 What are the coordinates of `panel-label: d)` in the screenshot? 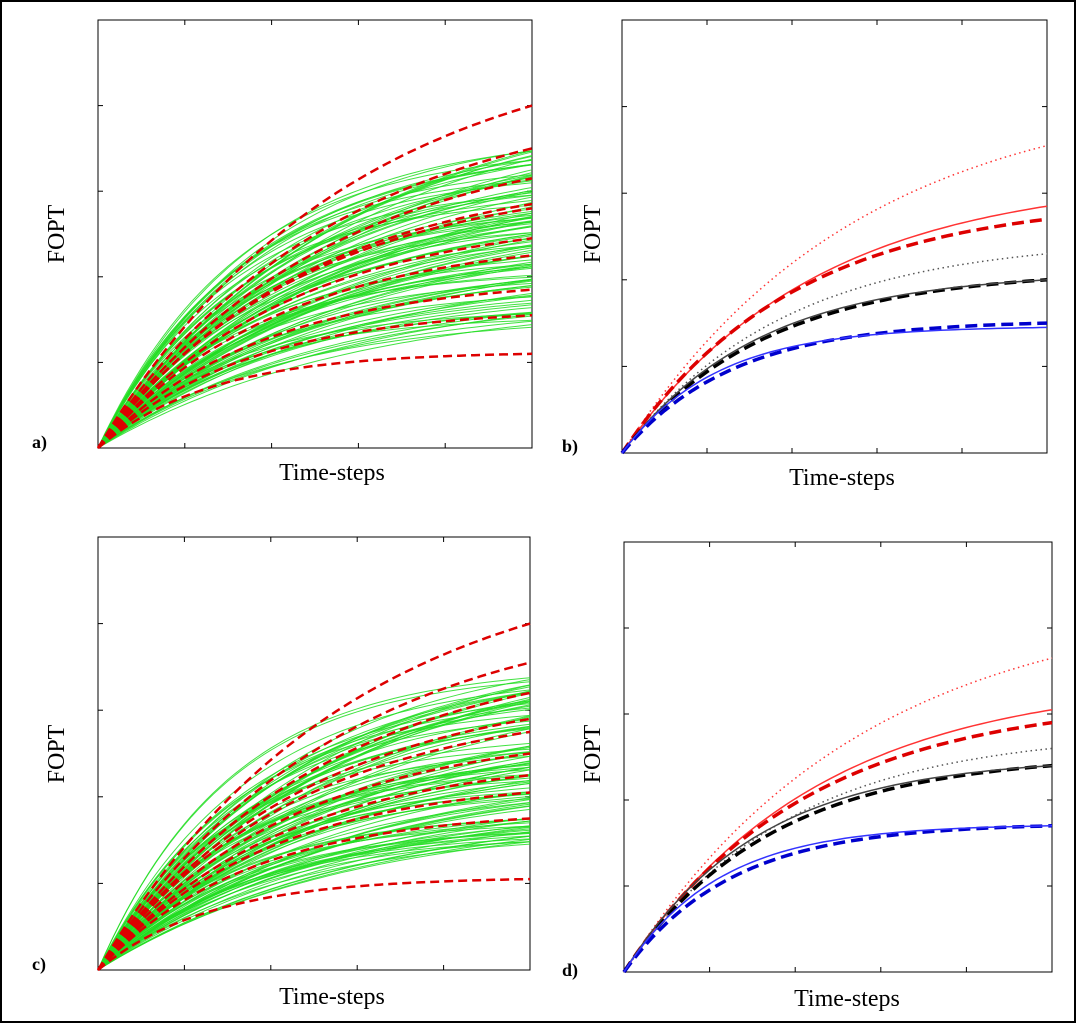 It's located at (570, 970).